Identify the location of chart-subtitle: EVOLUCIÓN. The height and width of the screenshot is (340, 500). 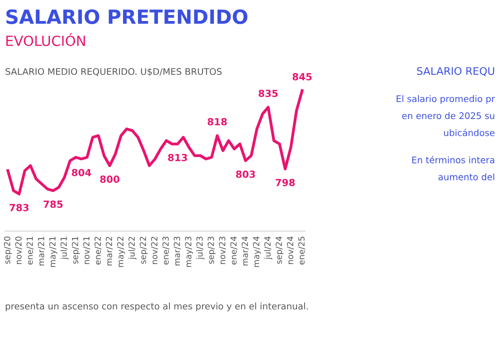
(45, 39).